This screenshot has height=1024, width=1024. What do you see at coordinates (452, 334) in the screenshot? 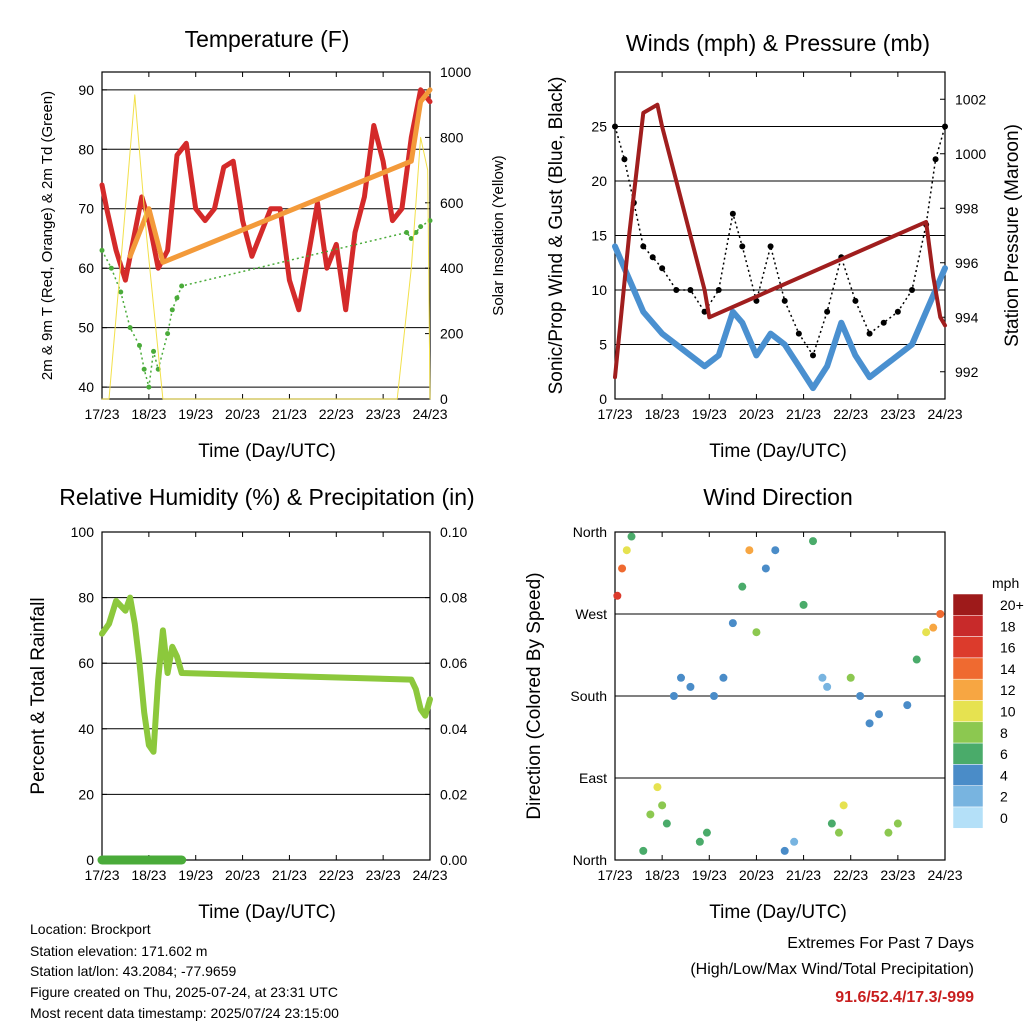
I see `y2-tick-label: 200` at bounding box center [452, 334].